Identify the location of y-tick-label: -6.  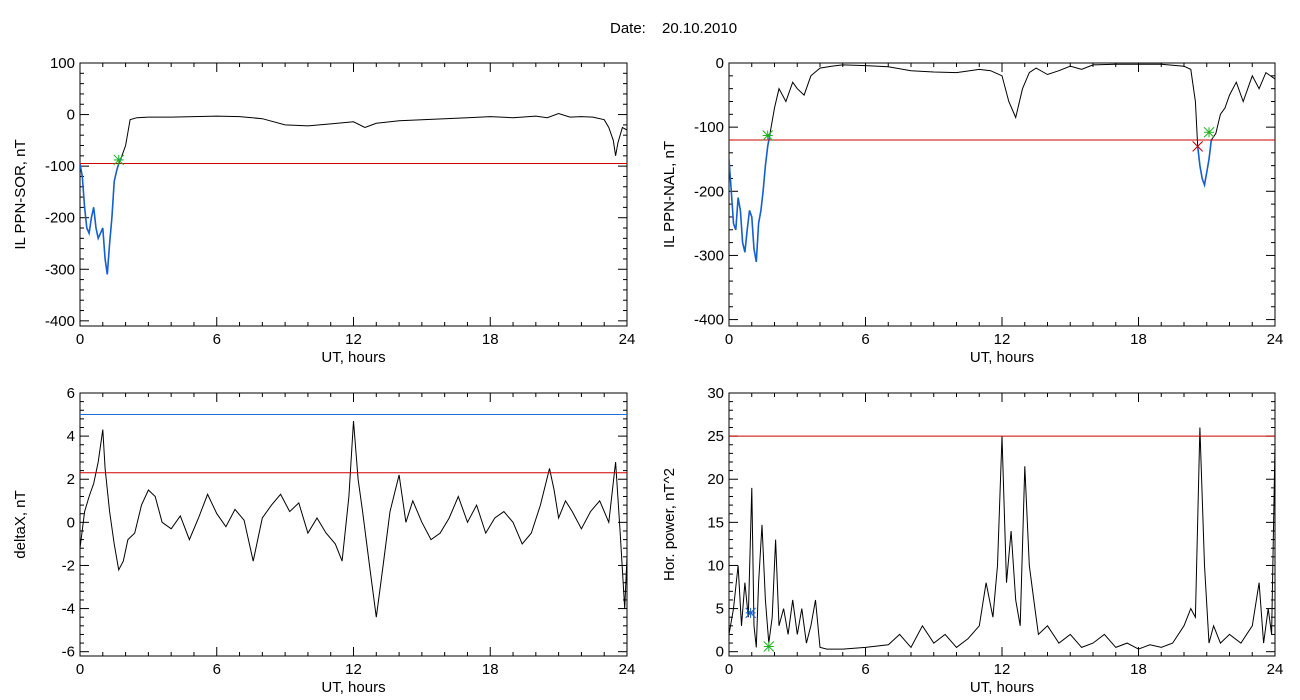
(68, 652).